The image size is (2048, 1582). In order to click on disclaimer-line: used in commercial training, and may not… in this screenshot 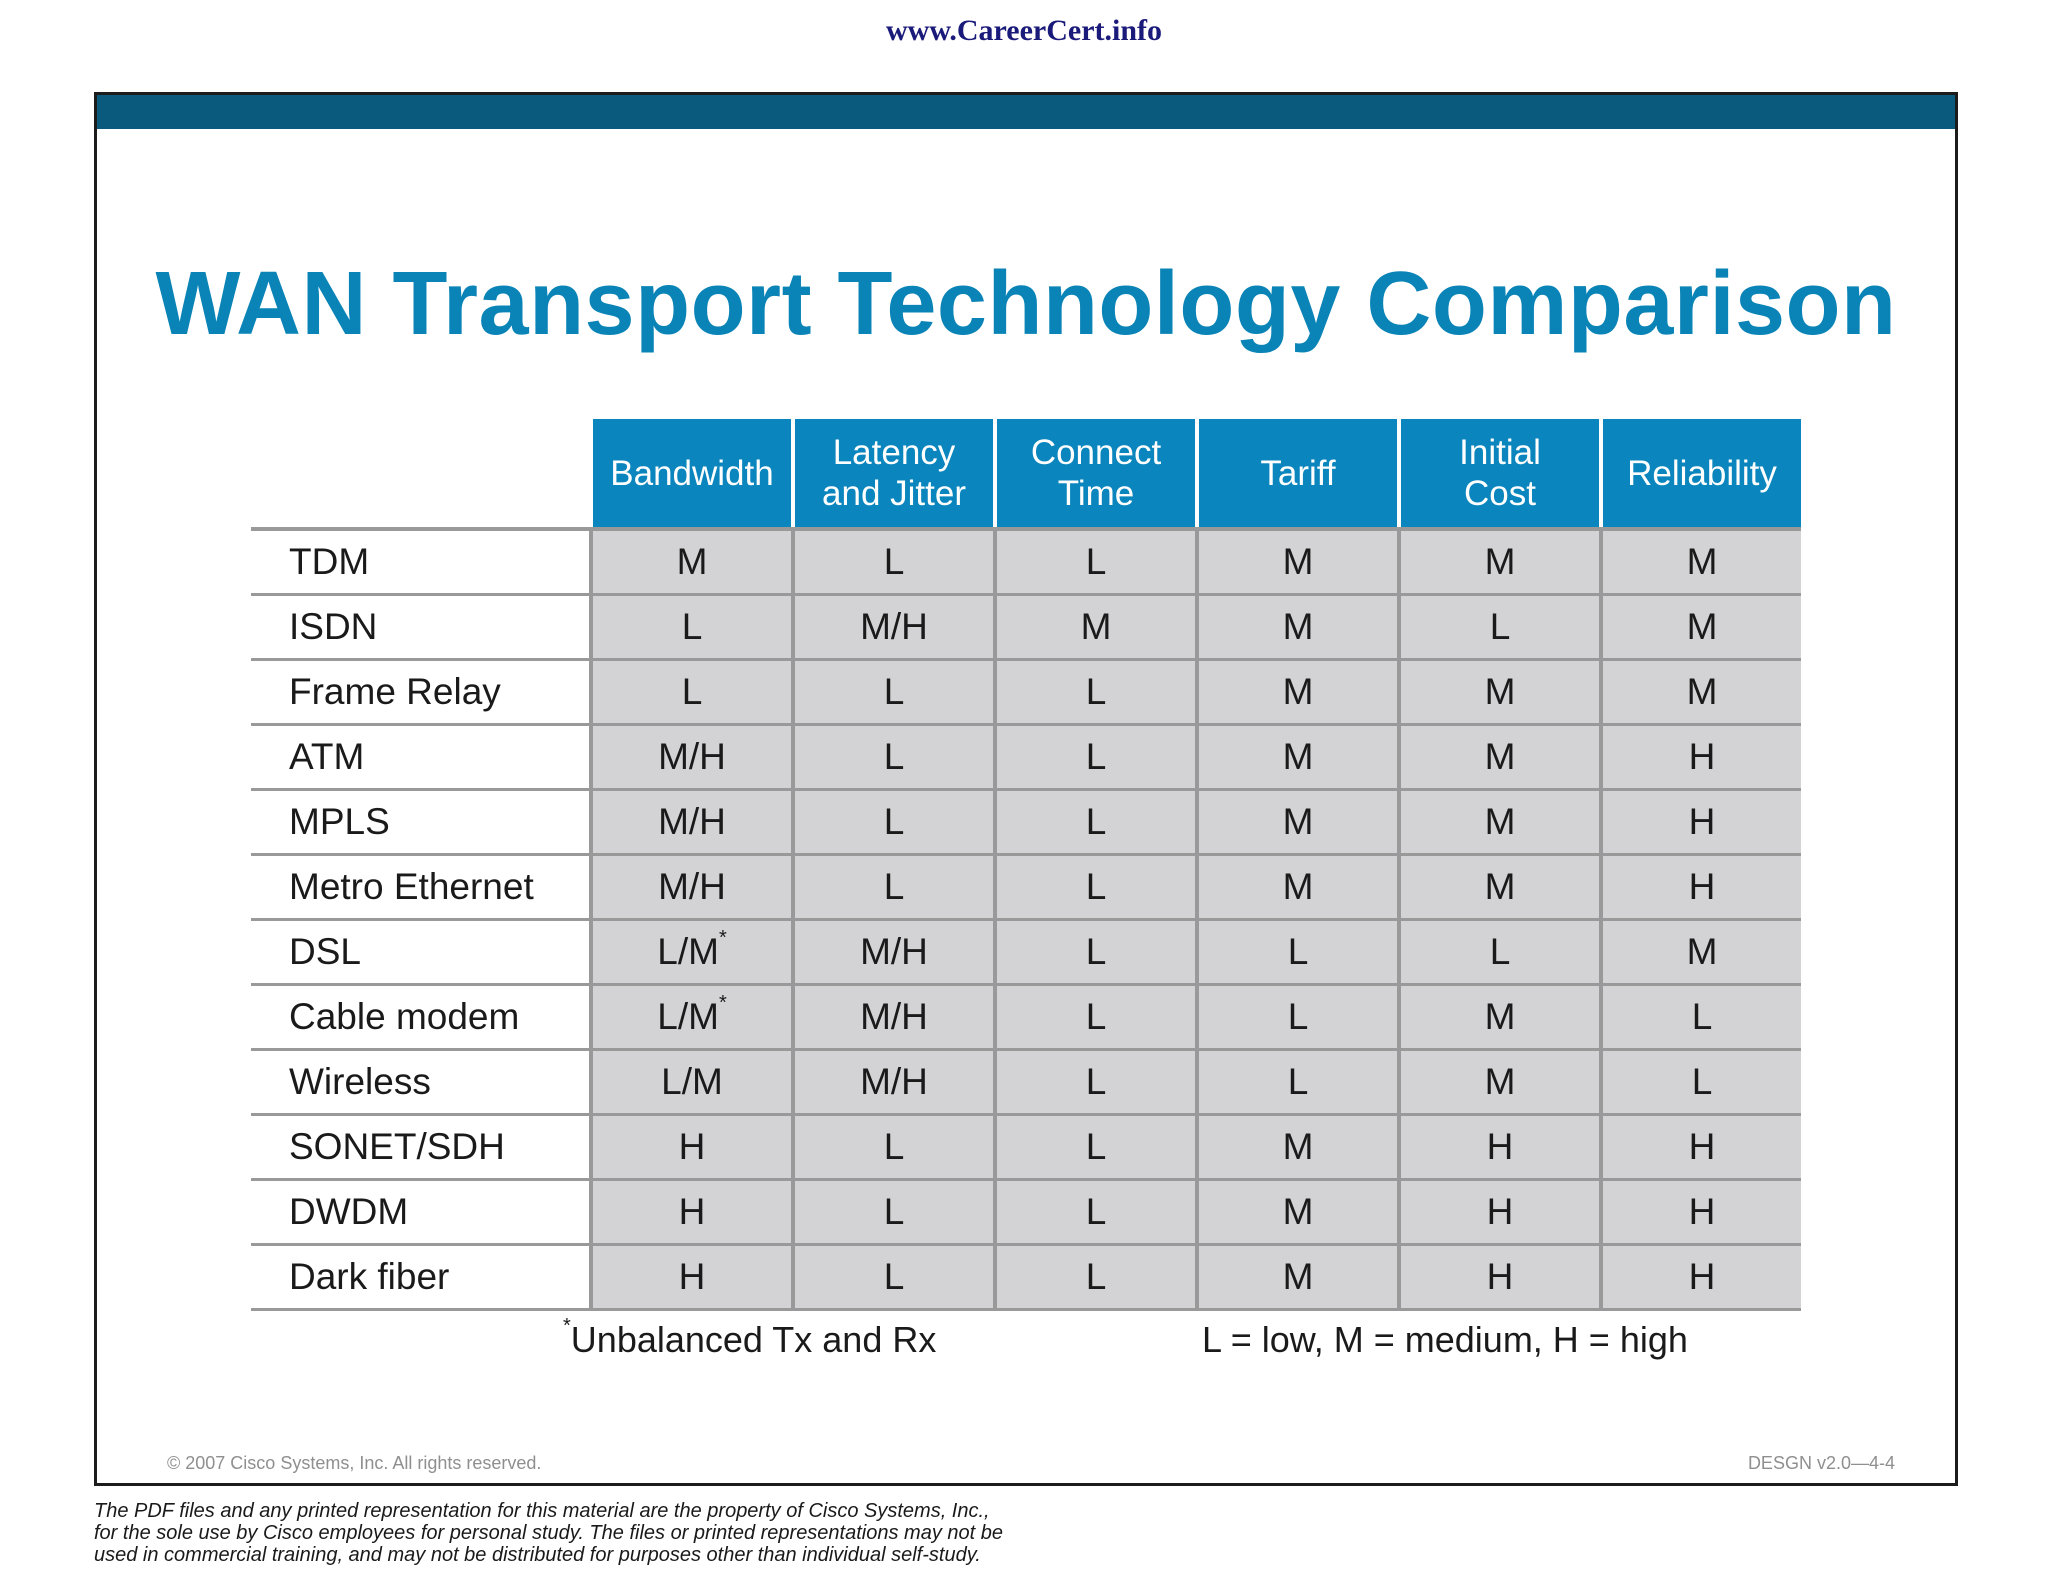, I will do `click(537, 1555)`.